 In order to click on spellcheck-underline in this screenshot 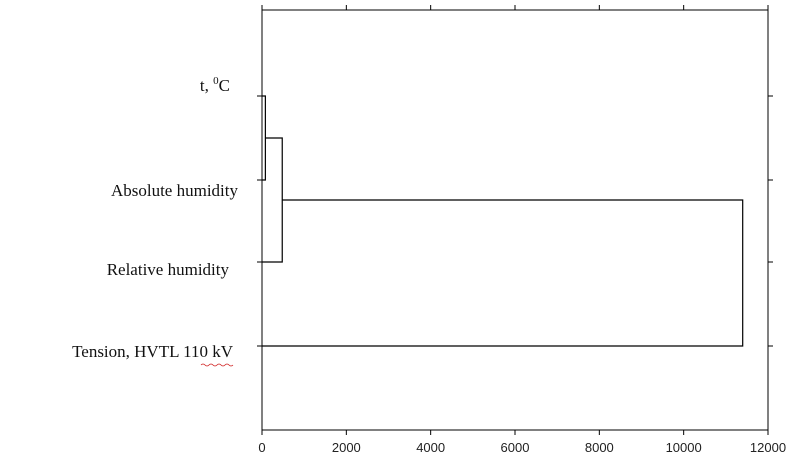, I will do `click(217, 365)`.